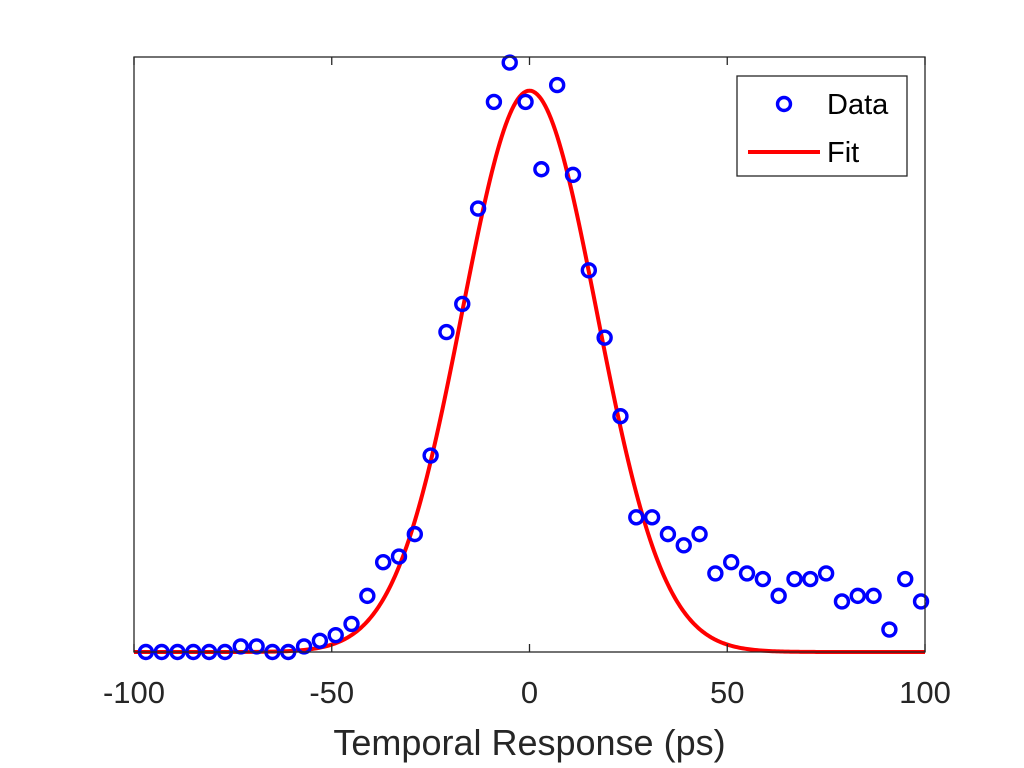 The image size is (1024, 768). What do you see at coordinates (529, 742) in the screenshot?
I see `x-axis-label: Temporal Response (ps)` at bounding box center [529, 742].